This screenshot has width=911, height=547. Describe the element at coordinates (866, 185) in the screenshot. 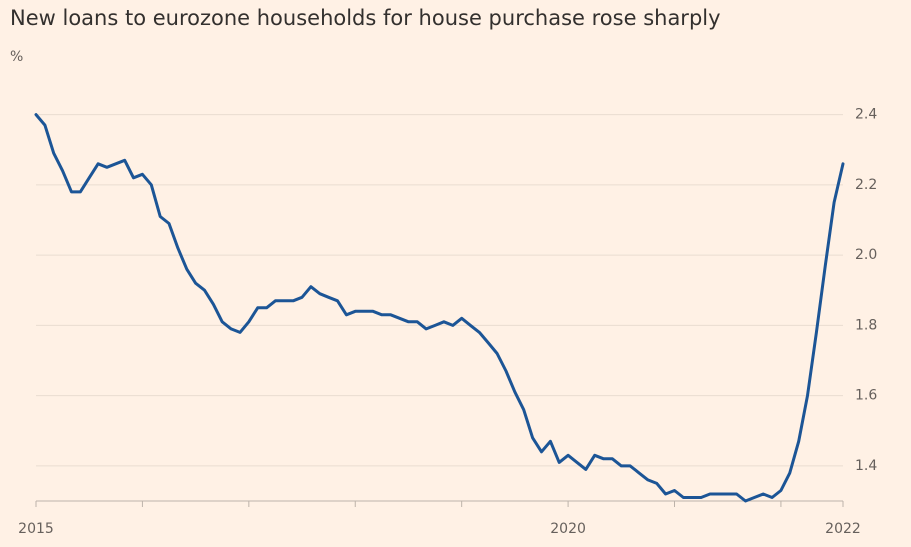

I see `y-tick-label: 2.2` at that location.